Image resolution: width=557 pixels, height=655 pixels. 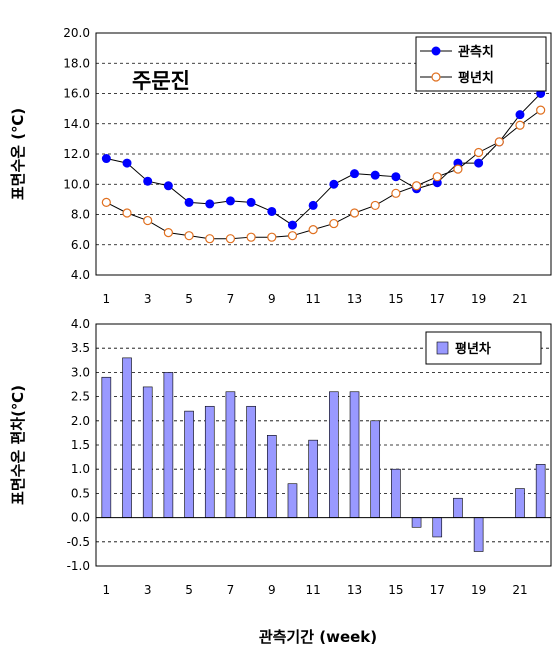 What do you see at coordinates (80, 245) in the screenshot?
I see `top-y-tick-label: 6.0` at bounding box center [80, 245].